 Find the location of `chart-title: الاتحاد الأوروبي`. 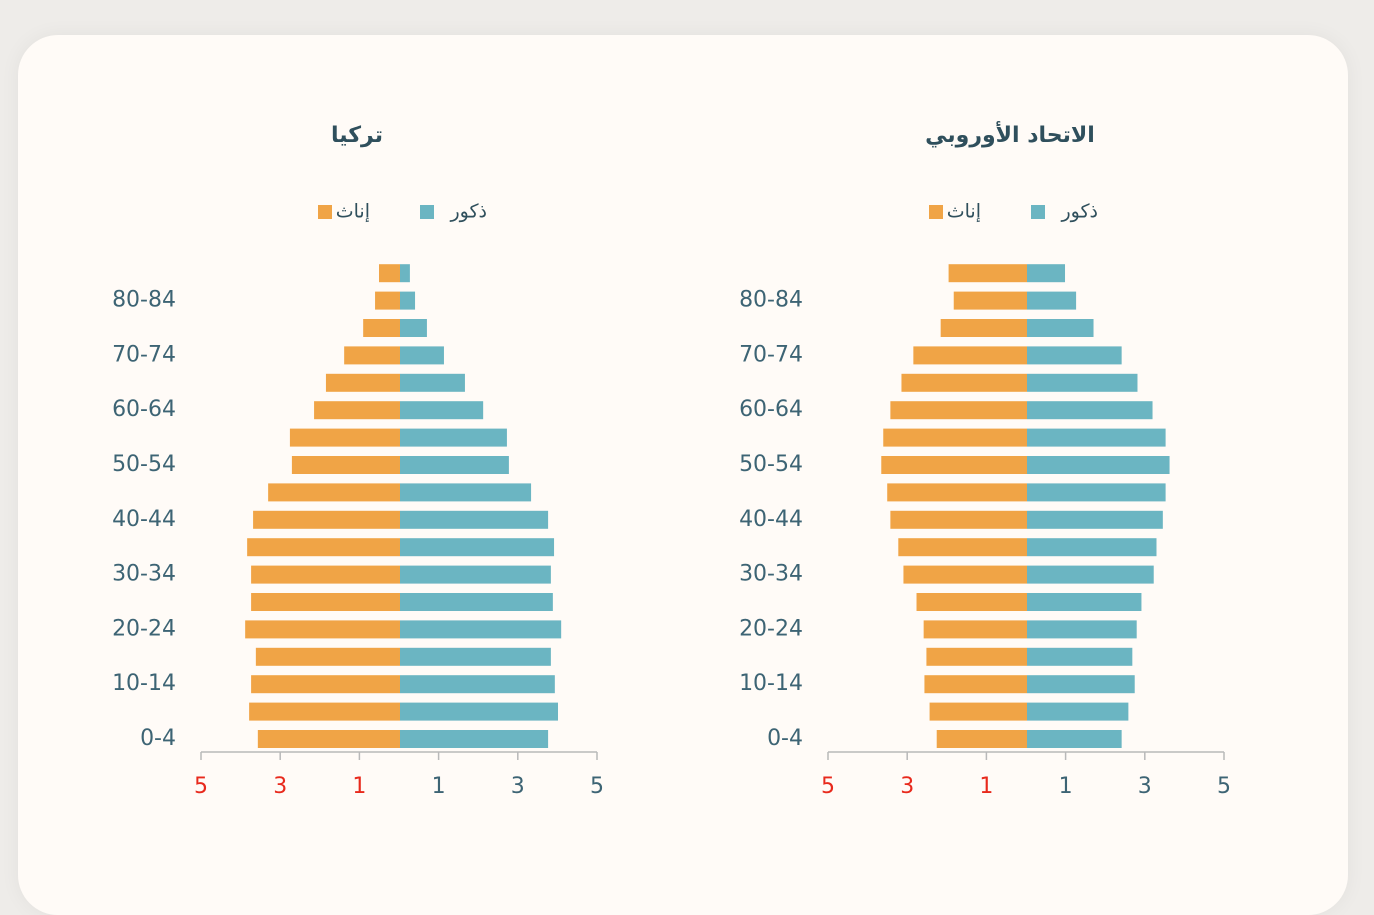

chart-title: الاتحاد الأوروبي is located at coordinates (1010, 134).